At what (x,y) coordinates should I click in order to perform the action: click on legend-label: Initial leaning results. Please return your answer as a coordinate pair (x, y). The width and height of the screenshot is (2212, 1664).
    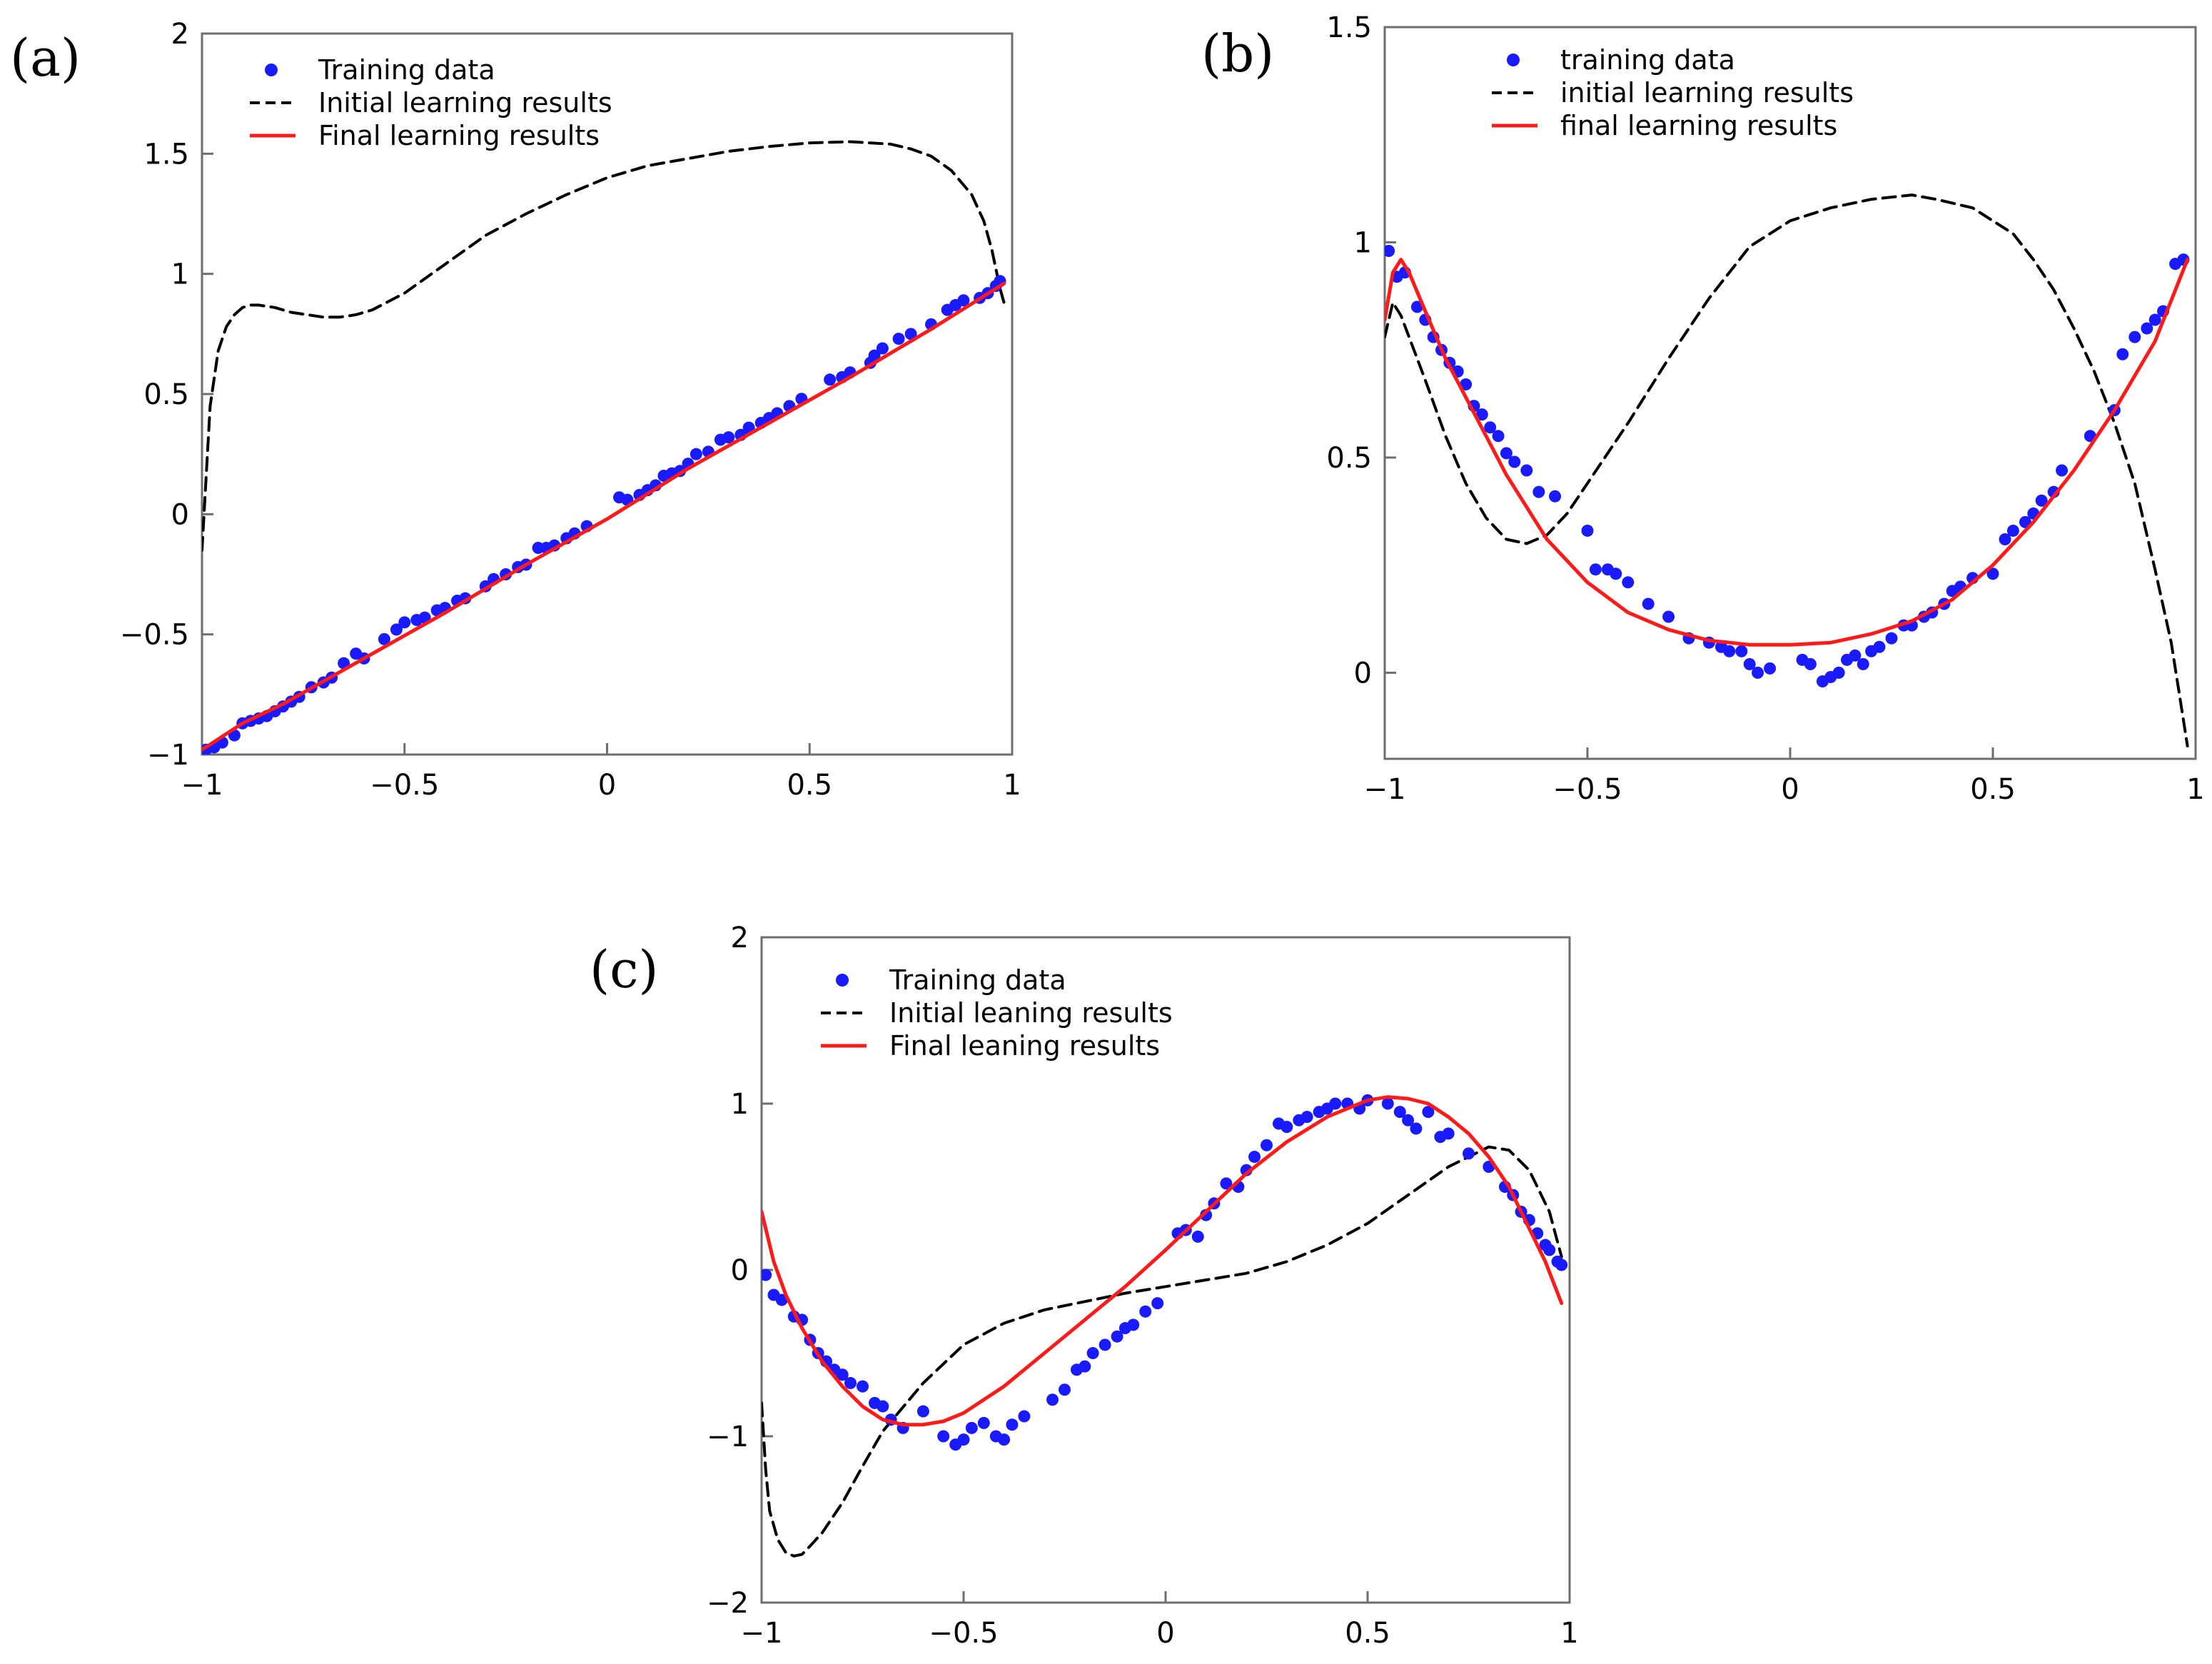
    Looking at the image, I should click on (1031, 1013).